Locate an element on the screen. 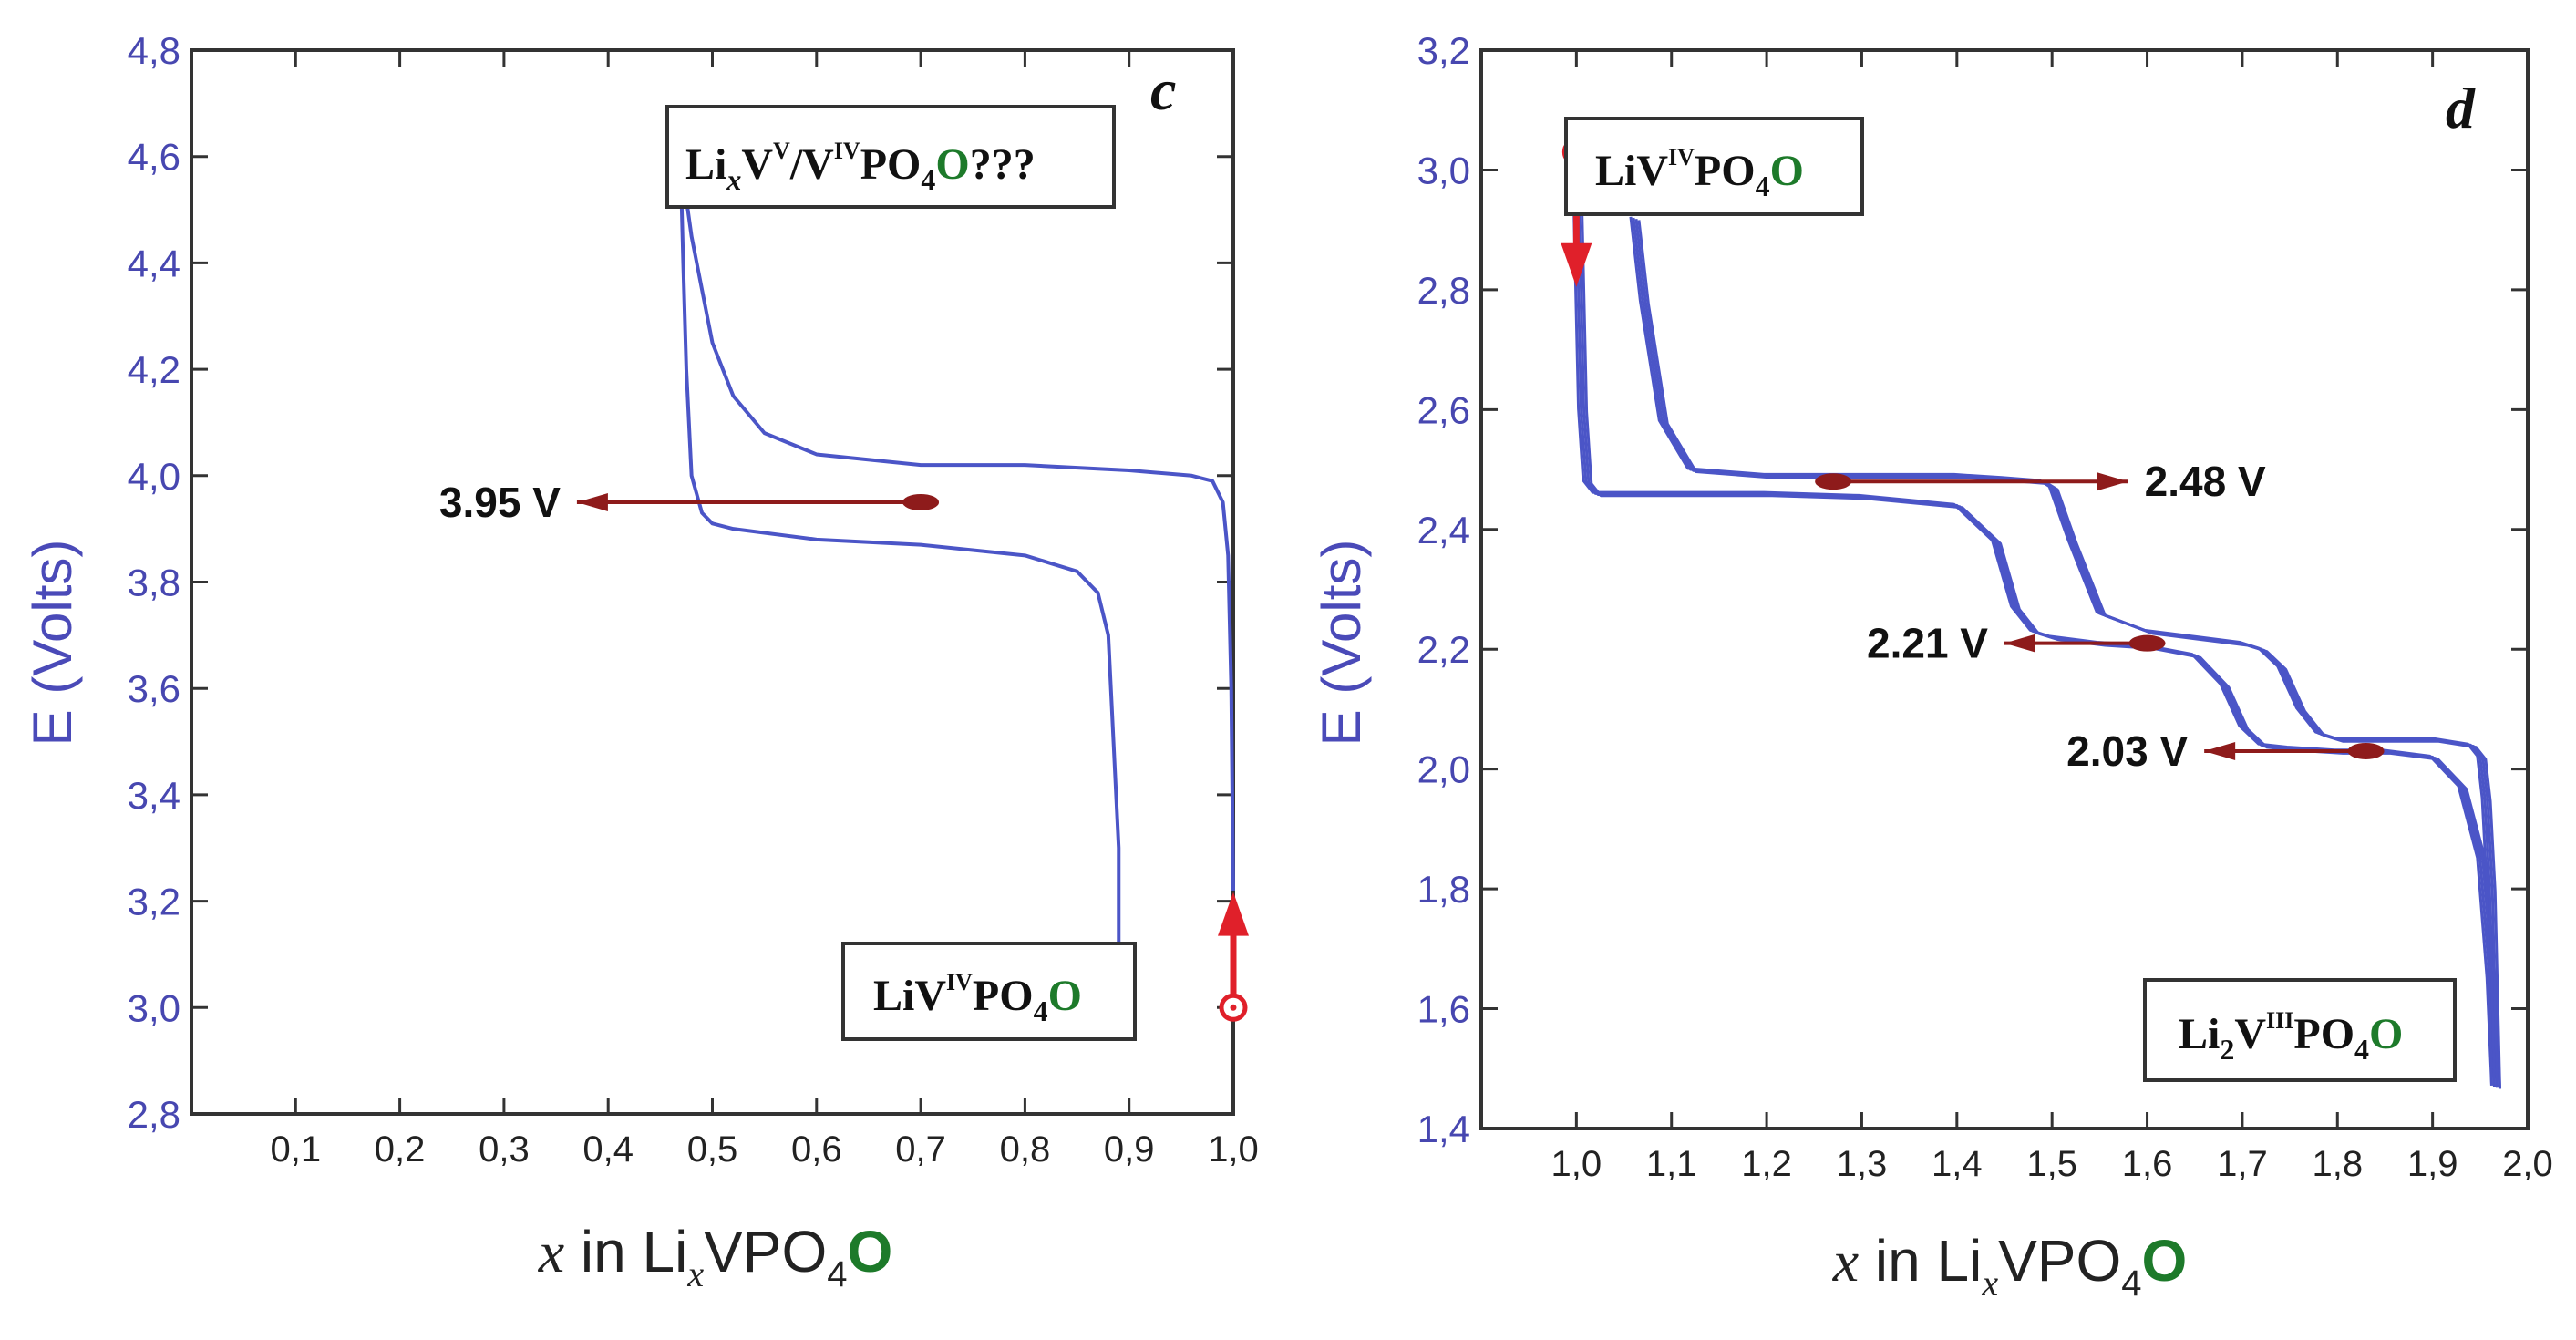  formula-d-bottom: Li2VIIIPO4O is located at coordinates (2291, 1036).